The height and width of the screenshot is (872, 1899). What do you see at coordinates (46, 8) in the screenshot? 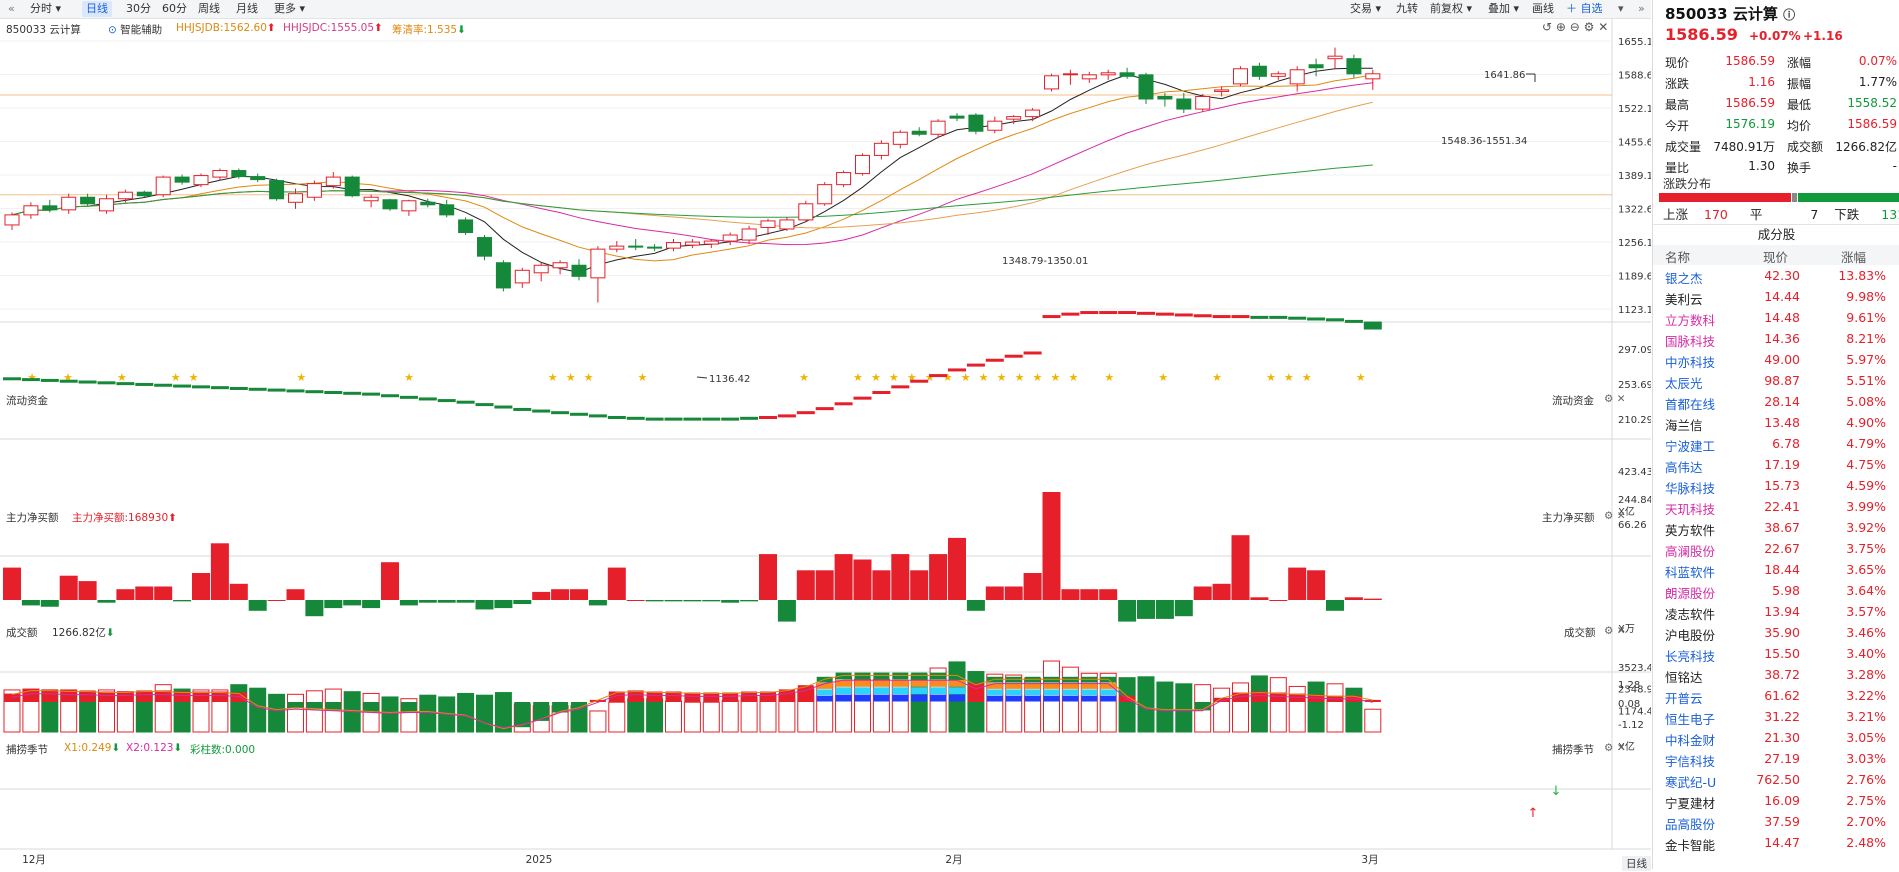
I see `tab-minute: 分时 ▾` at bounding box center [46, 8].